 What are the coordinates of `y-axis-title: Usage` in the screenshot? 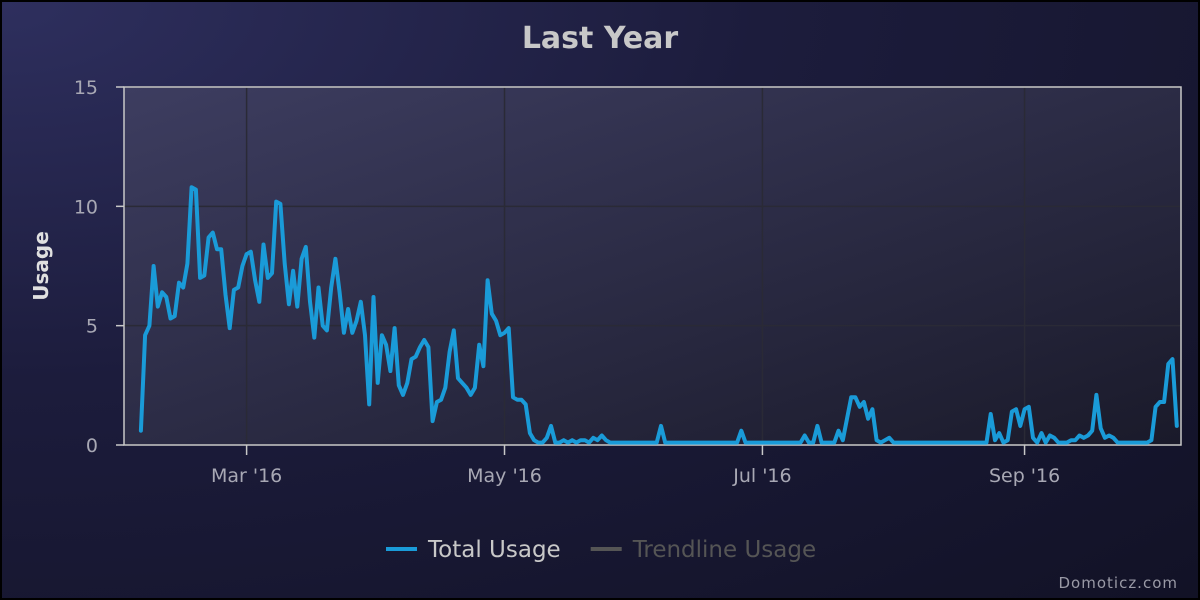 It's located at (41, 266).